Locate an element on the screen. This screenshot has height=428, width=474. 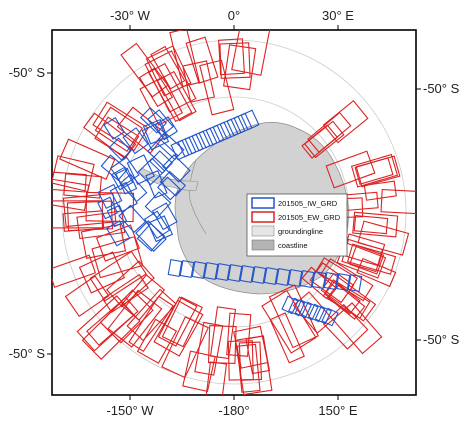
legend-label-groundingline: groundingline is located at coordinates (300, 231).